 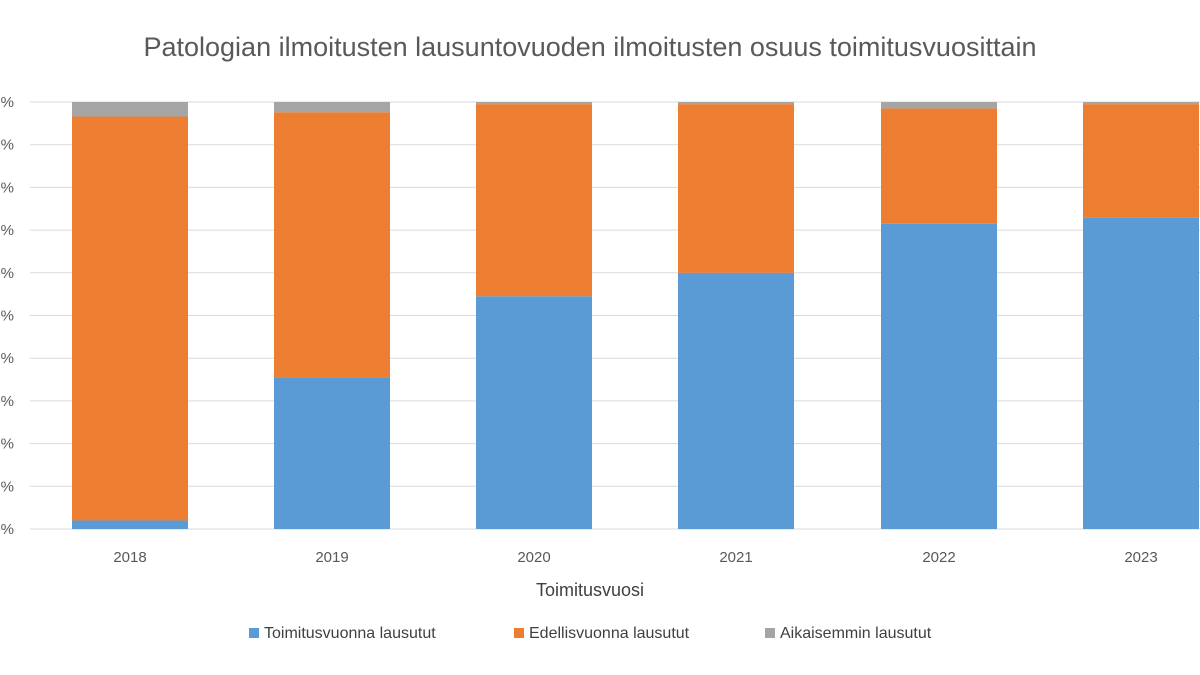 I want to click on y-tick-label: 50 %, so click(x=7, y=316).